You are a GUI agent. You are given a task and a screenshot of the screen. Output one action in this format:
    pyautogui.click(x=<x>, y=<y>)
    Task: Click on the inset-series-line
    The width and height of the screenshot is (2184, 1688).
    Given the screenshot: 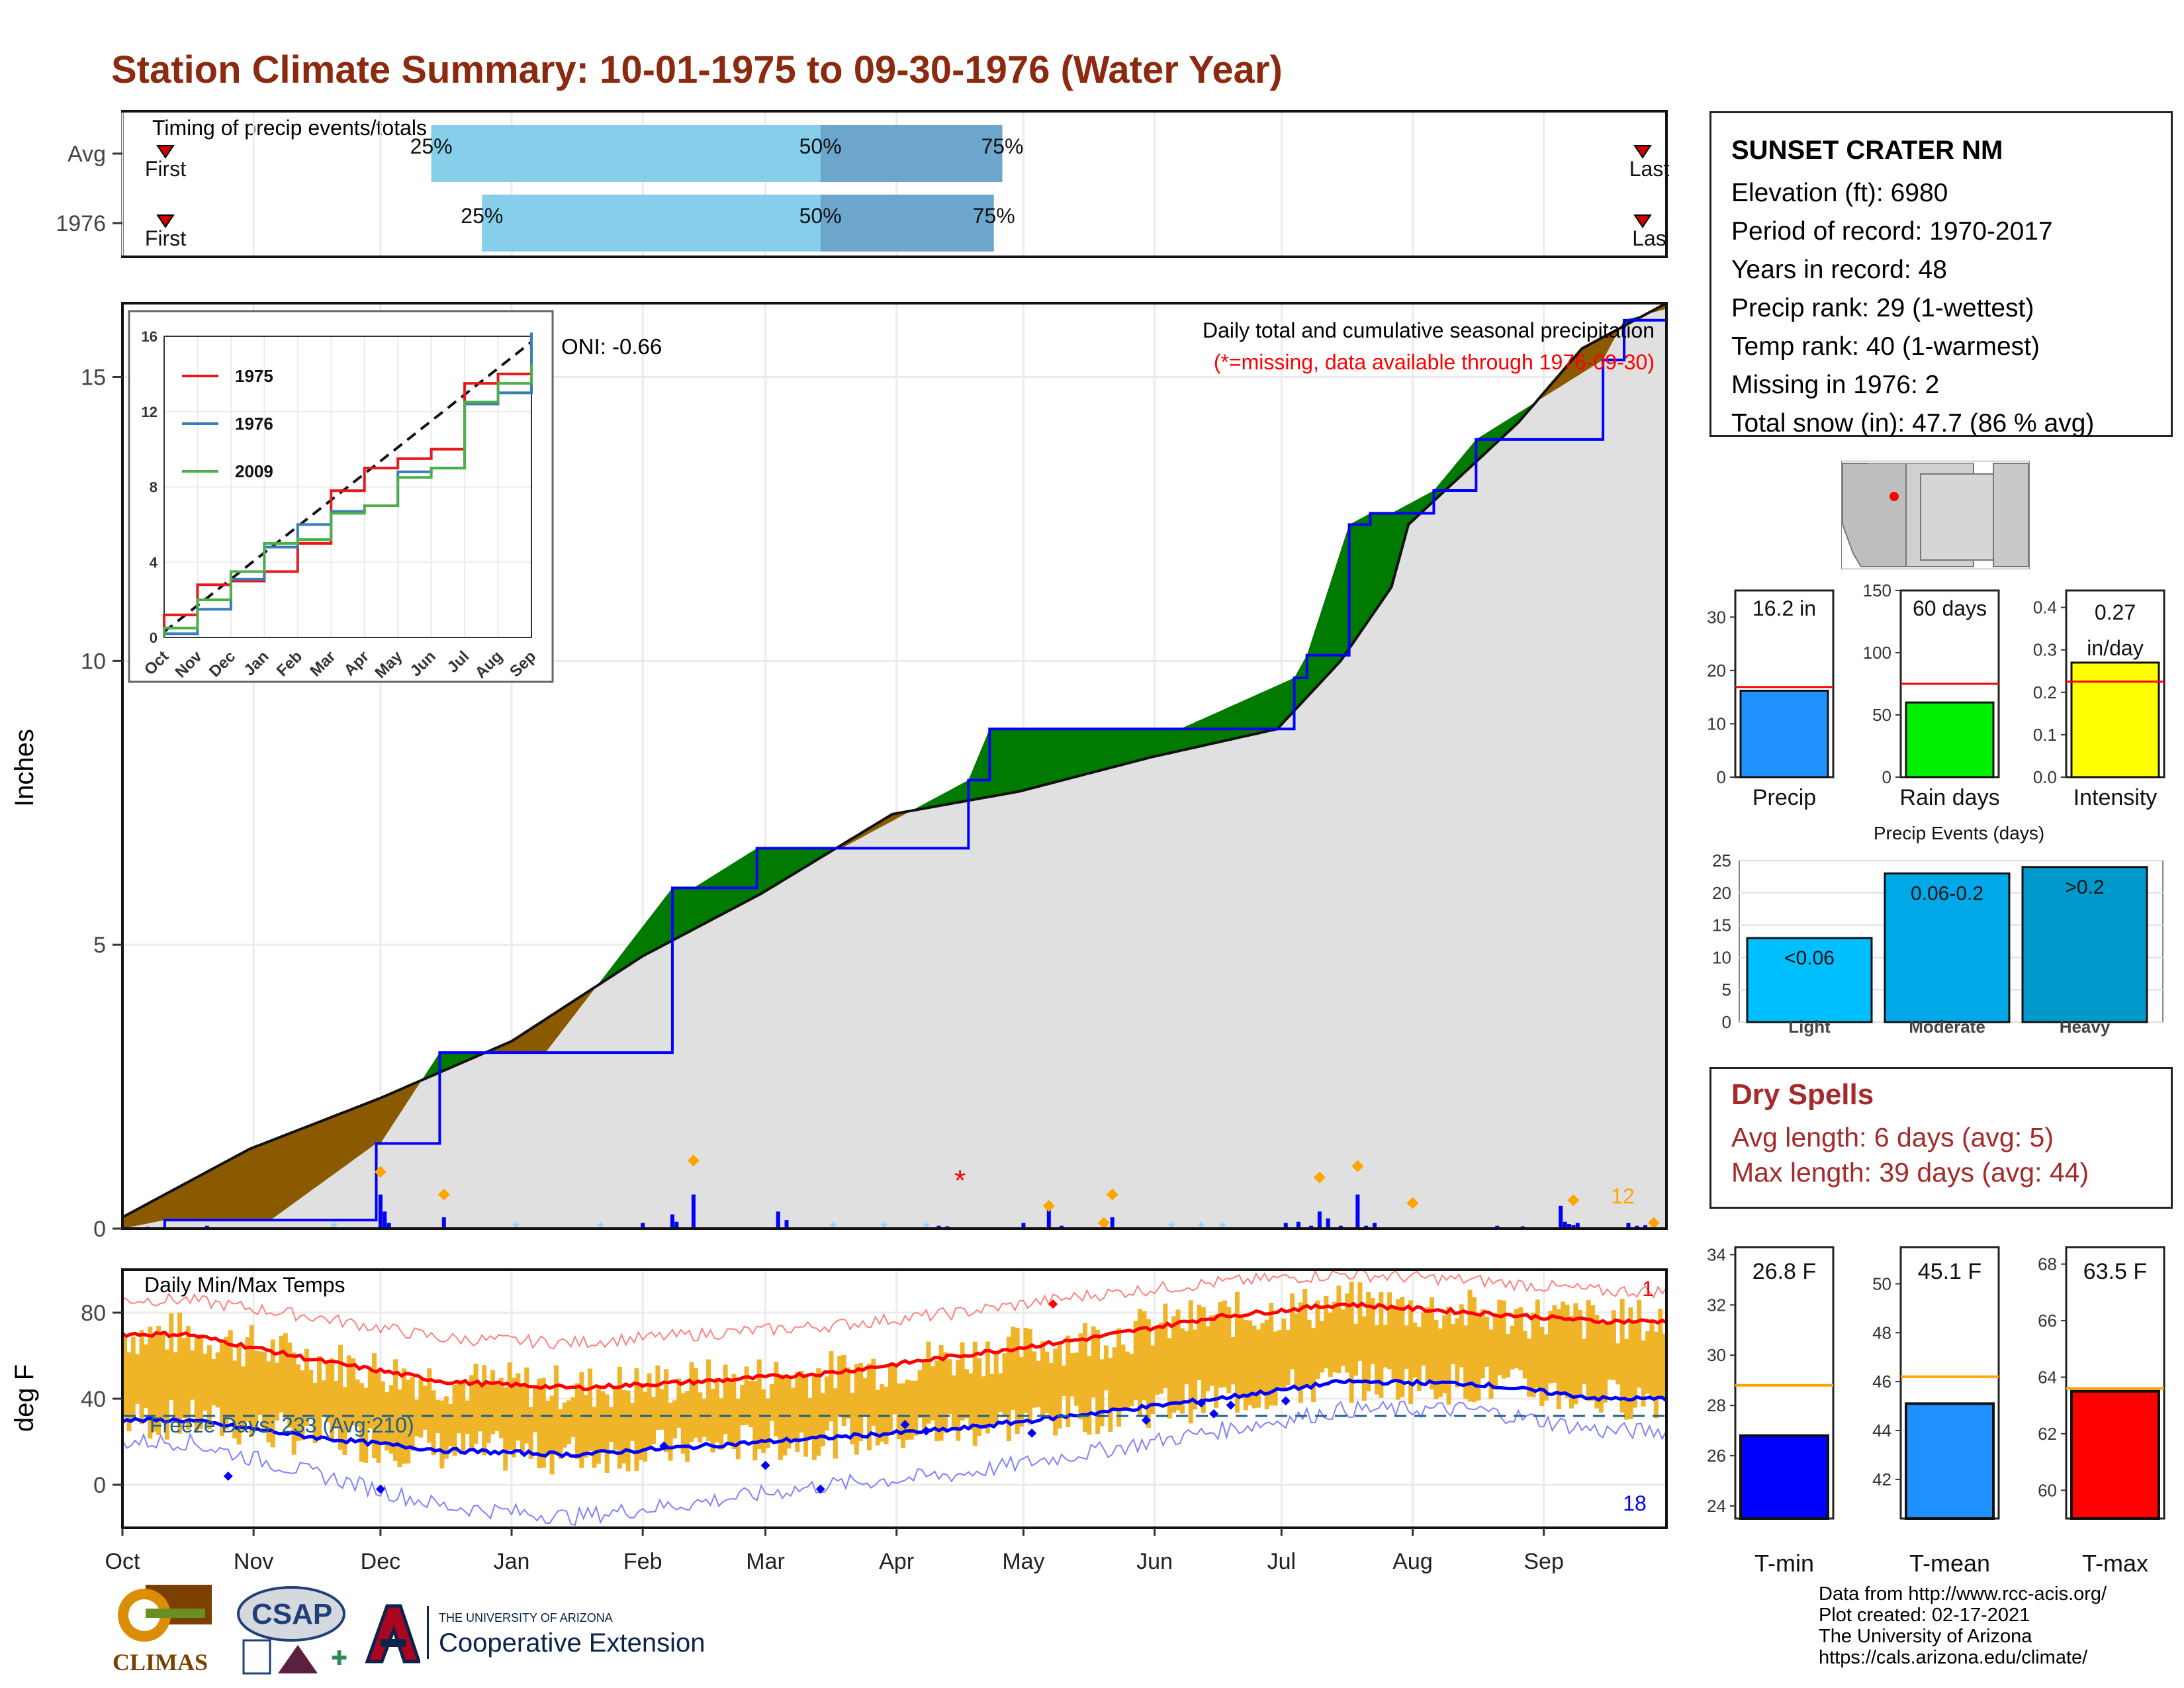 What is the action you would take?
    pyautogui.click(x=348, y=500)
    